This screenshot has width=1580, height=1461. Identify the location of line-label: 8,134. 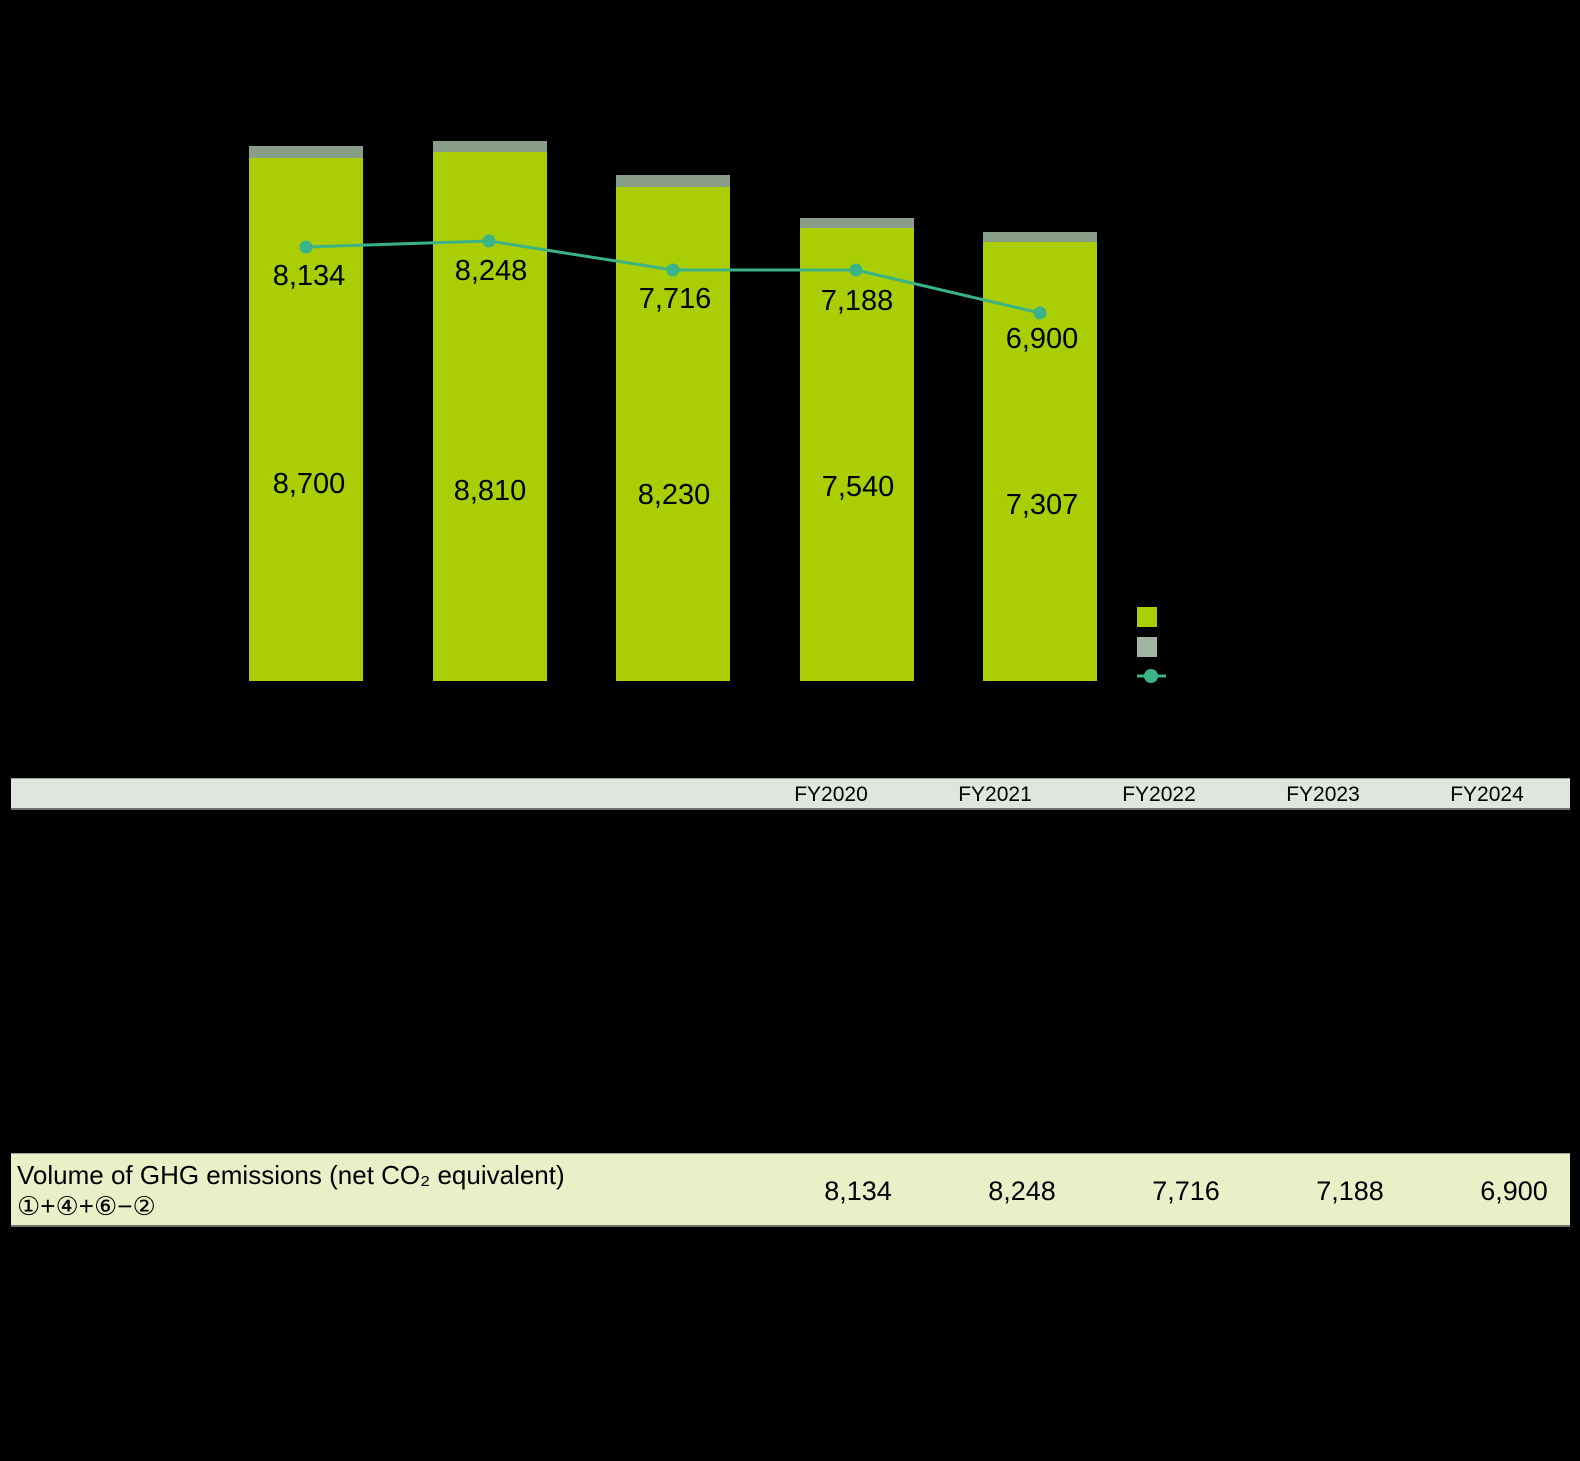
(309, 276).